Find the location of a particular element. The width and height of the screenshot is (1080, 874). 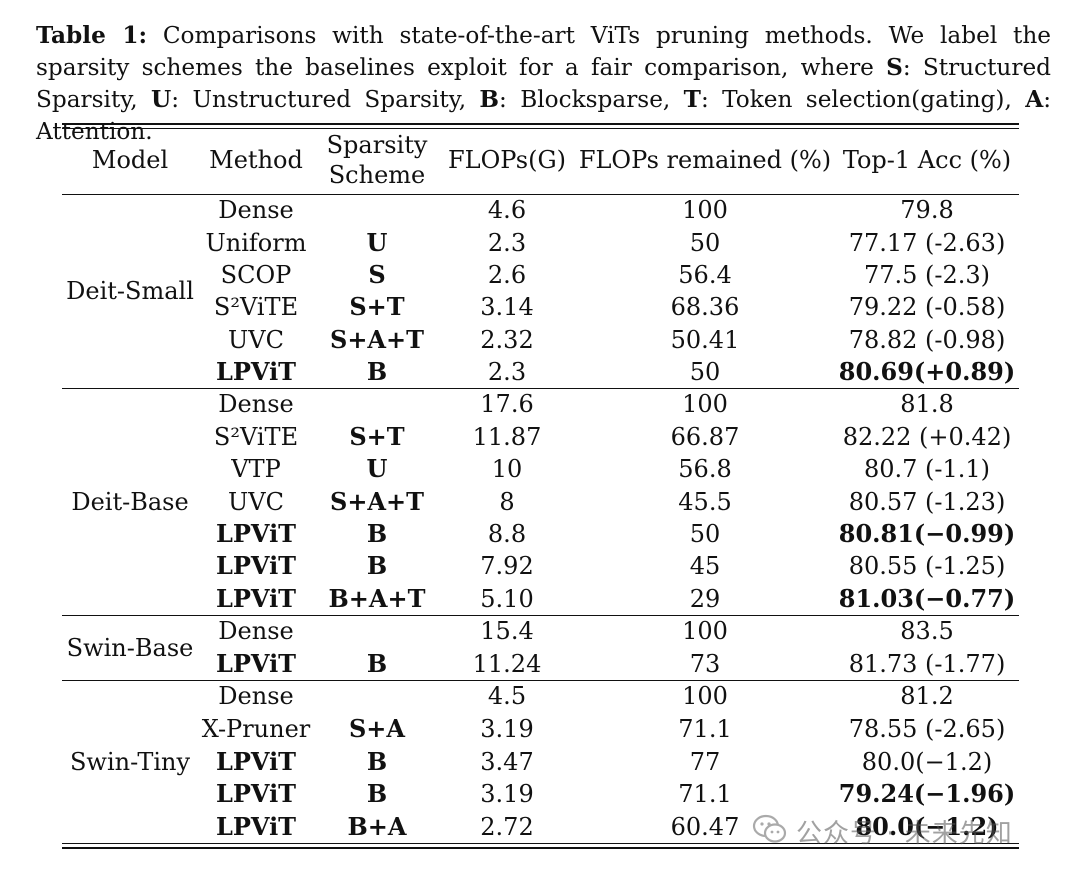

flops-cell: 5.10 is located at coordinates (507, 598).